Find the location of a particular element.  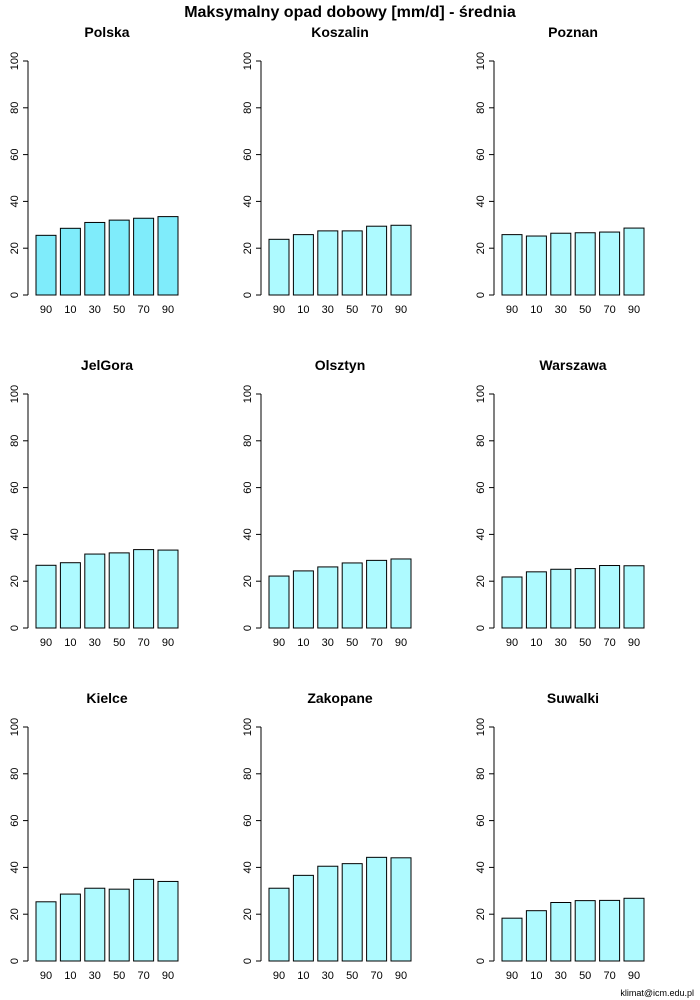

x-tick-label-polska: 30 is located at coordinates (95, 310).